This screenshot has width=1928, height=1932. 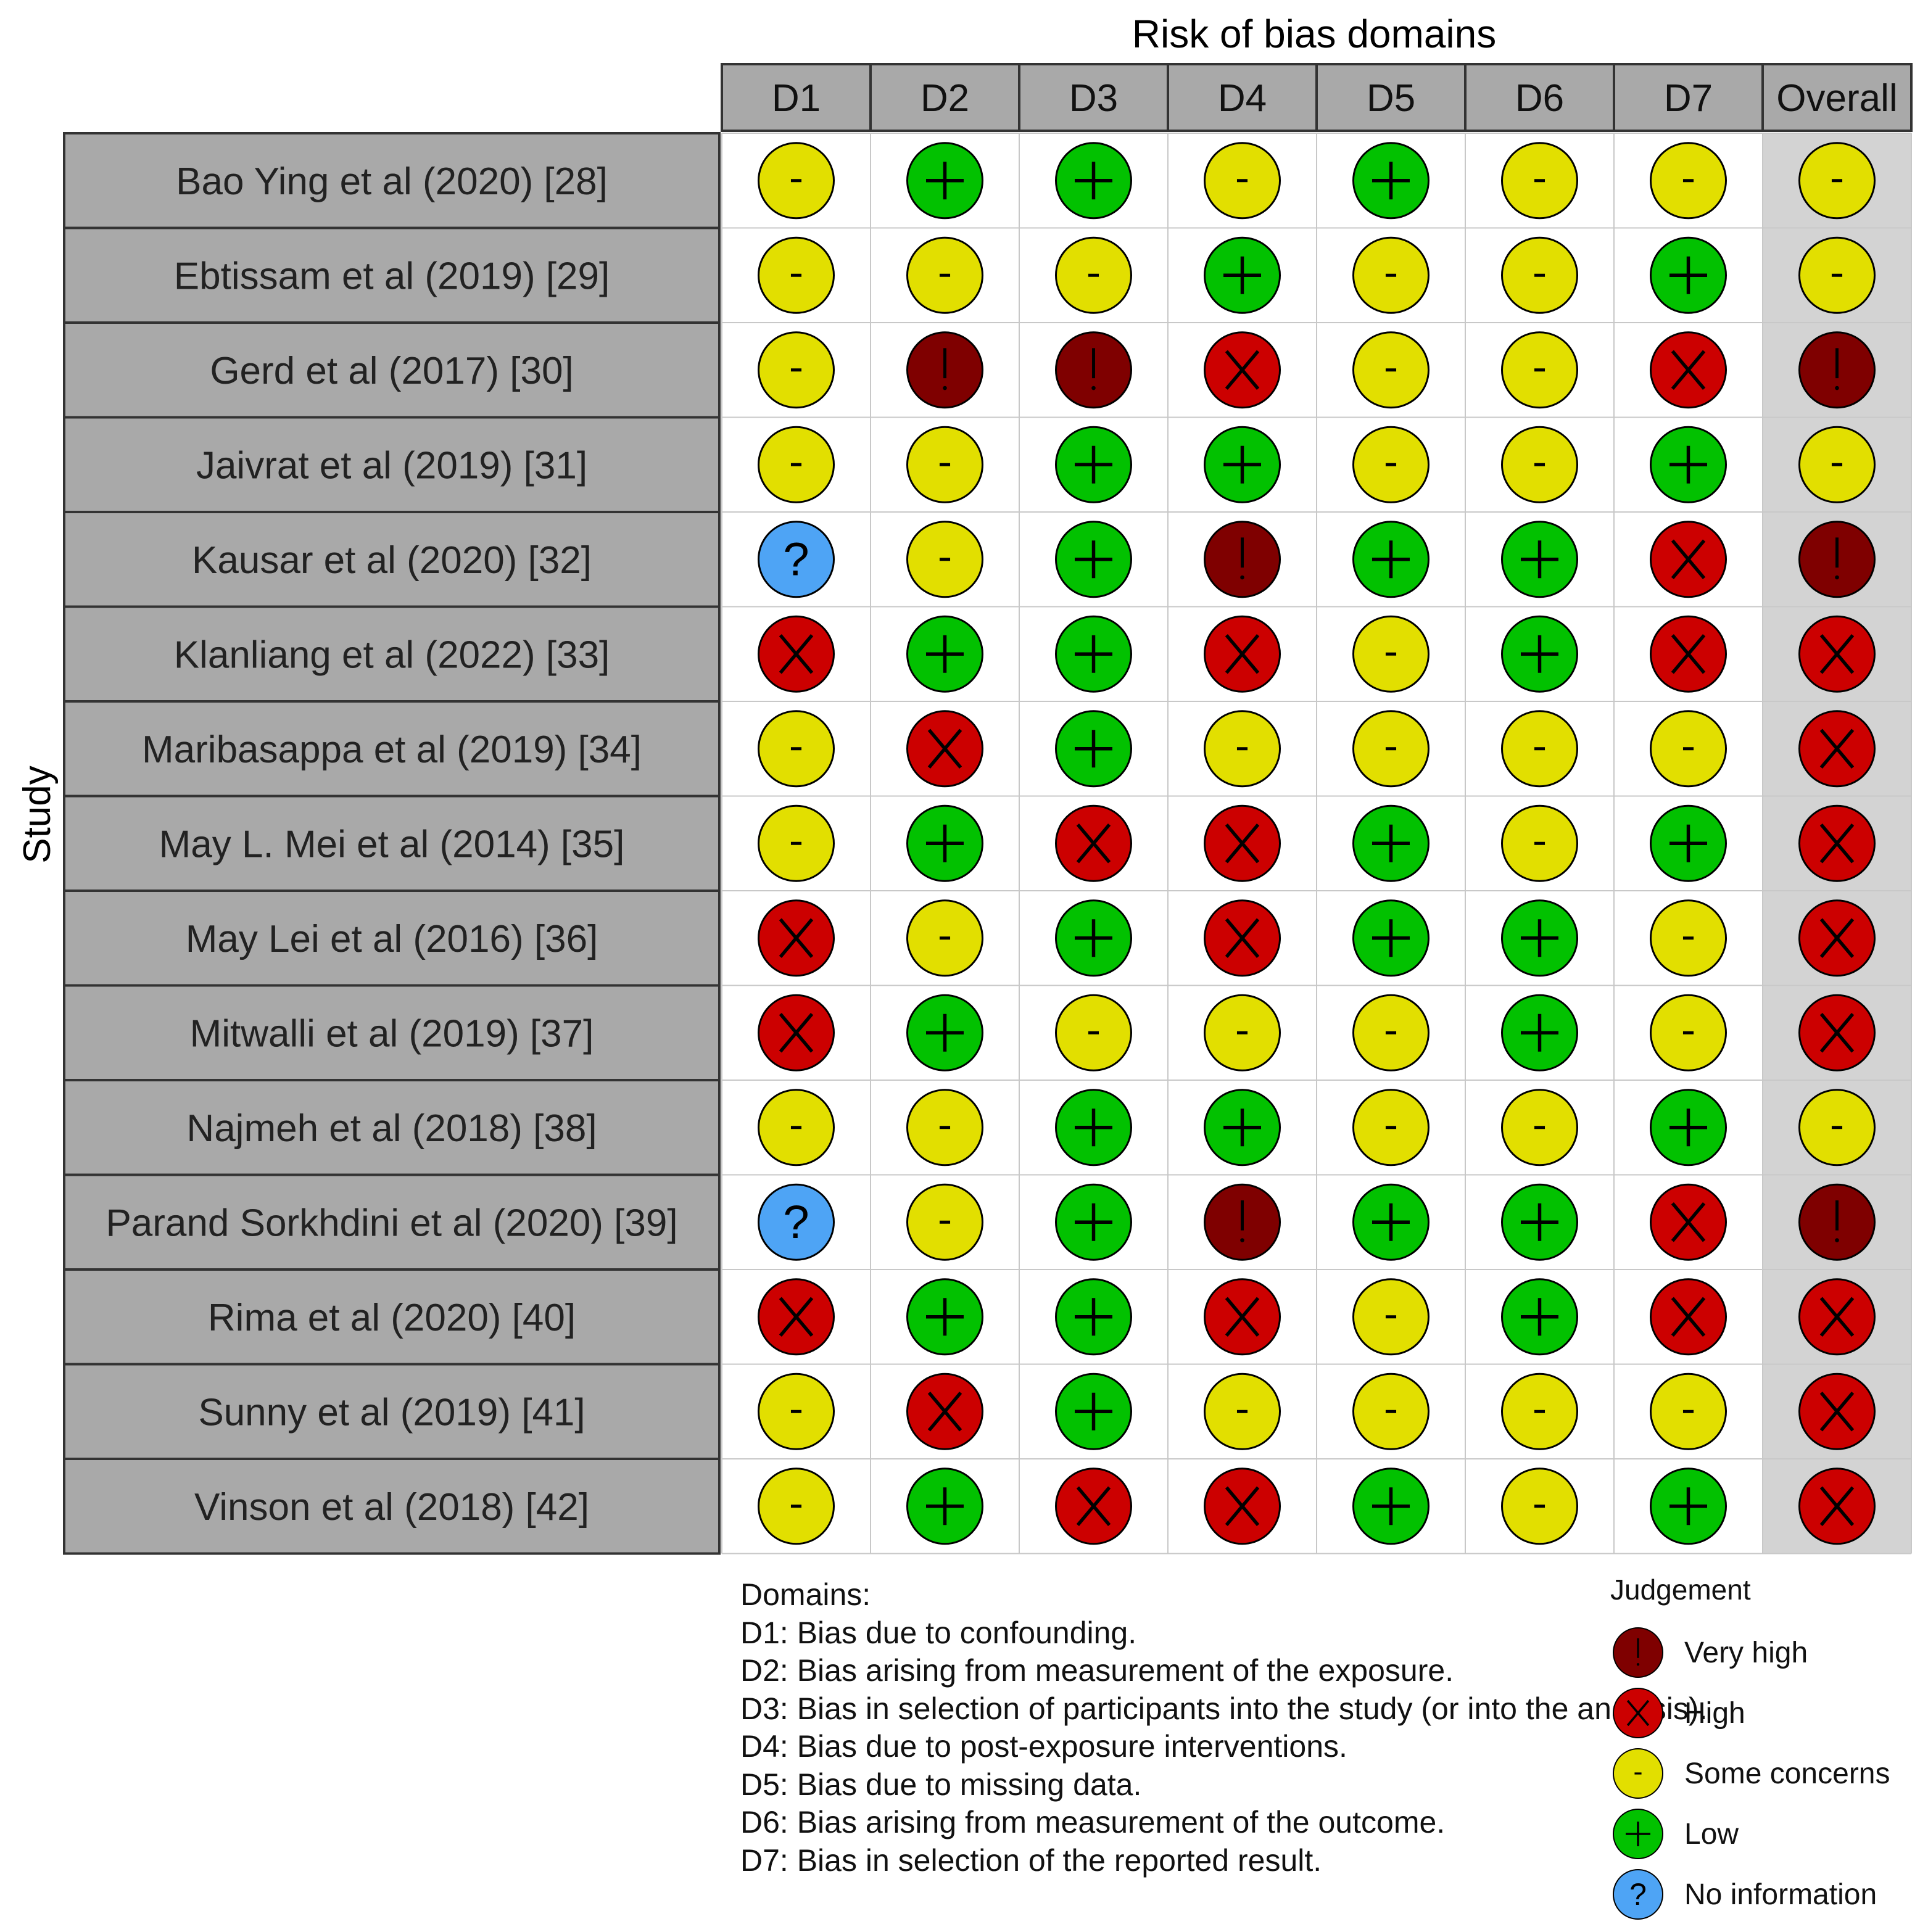 I want to click on study-label: Najmeh et al (2018) [38], so click(x=391, y=1128).